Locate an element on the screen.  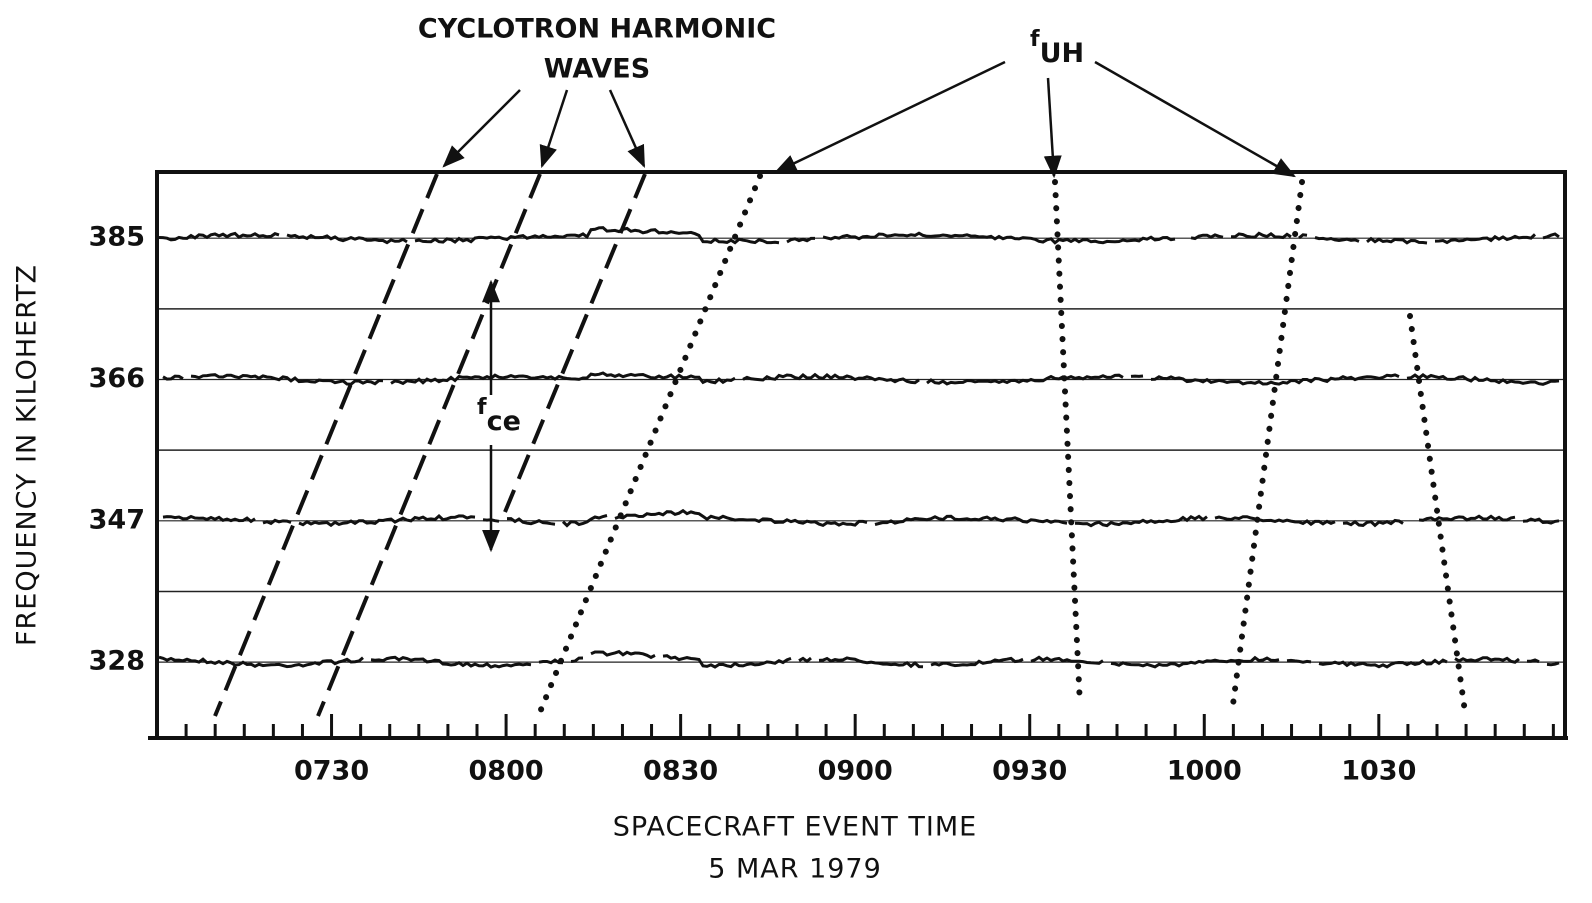
y-tick-label: 385 is located at coordinates (117, 237).